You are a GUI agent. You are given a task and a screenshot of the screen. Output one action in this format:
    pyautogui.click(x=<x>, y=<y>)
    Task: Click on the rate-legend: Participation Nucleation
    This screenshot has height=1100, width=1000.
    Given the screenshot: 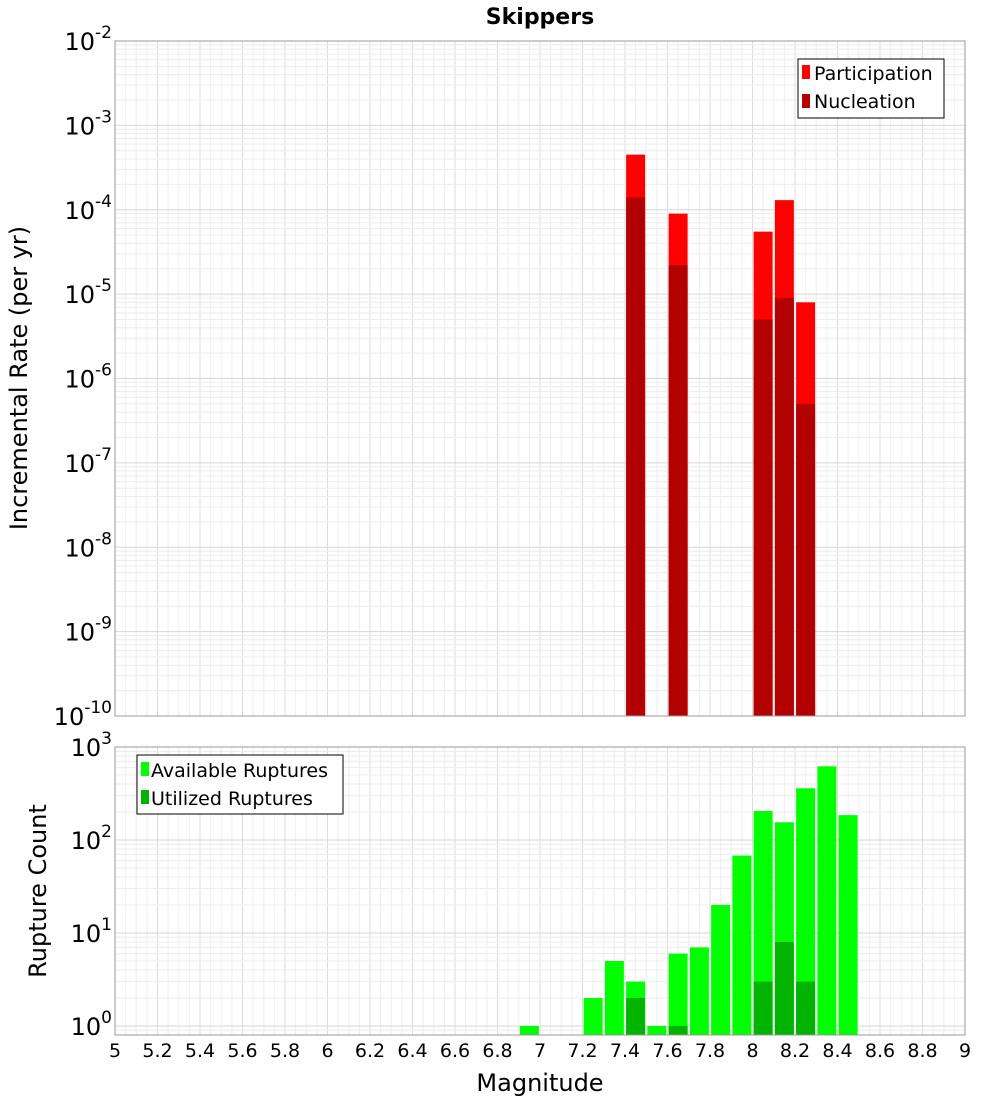 What is the action you would take?
    pyautogui.click(x=871, y=88)
    